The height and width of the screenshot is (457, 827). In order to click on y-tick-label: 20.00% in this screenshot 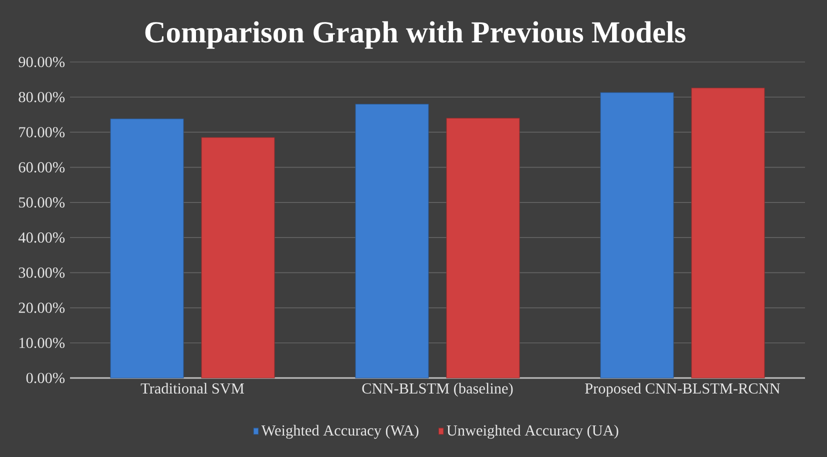, I will do `click(41, 307)`.